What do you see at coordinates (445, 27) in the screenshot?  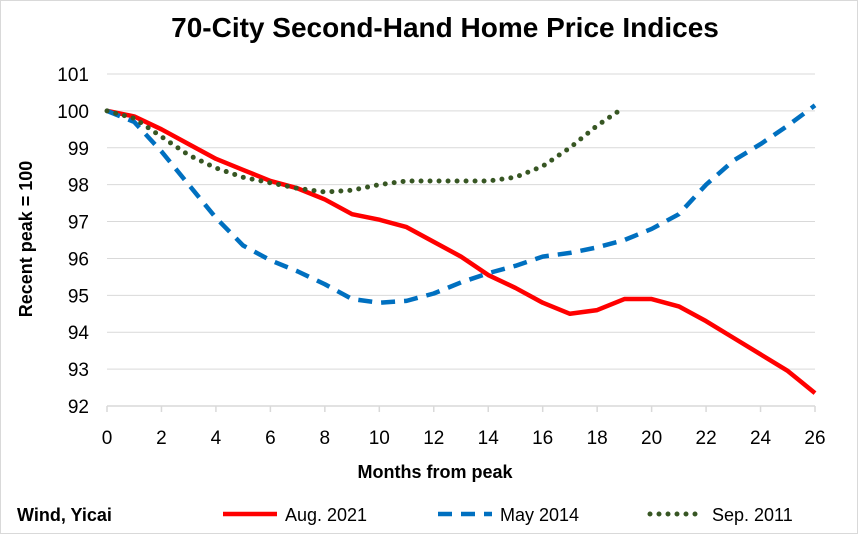 I see `chart-title: 70-City Second-Hand Home Price Indices` at bounding box center [445, 27].